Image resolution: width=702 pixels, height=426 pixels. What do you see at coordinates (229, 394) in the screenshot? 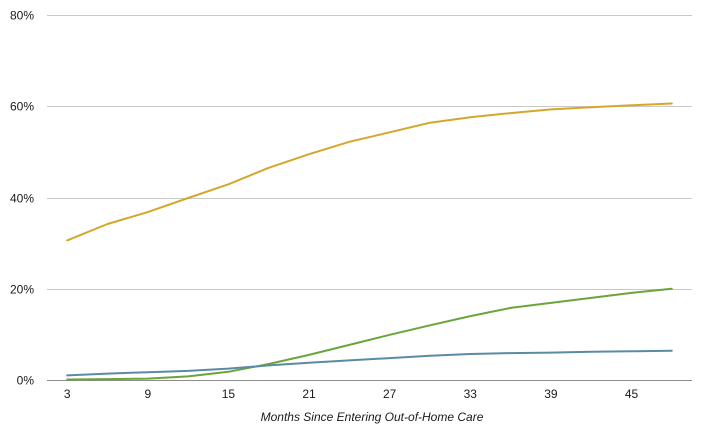
I see `x-tick-label: 15` at bounding box center [229, 394].